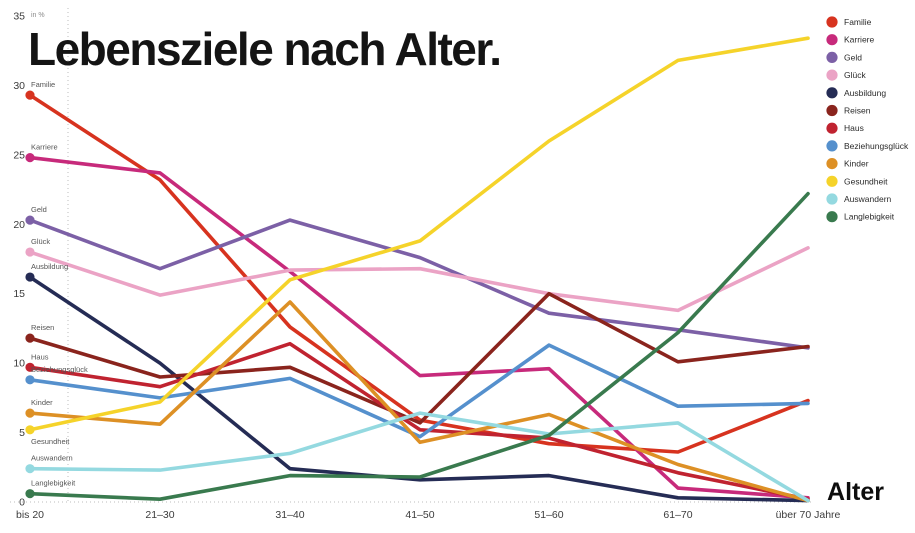 The height and width of the screenshot is (533, 915). I want to click on x-tick-label: 21–30, so click(159, 515).